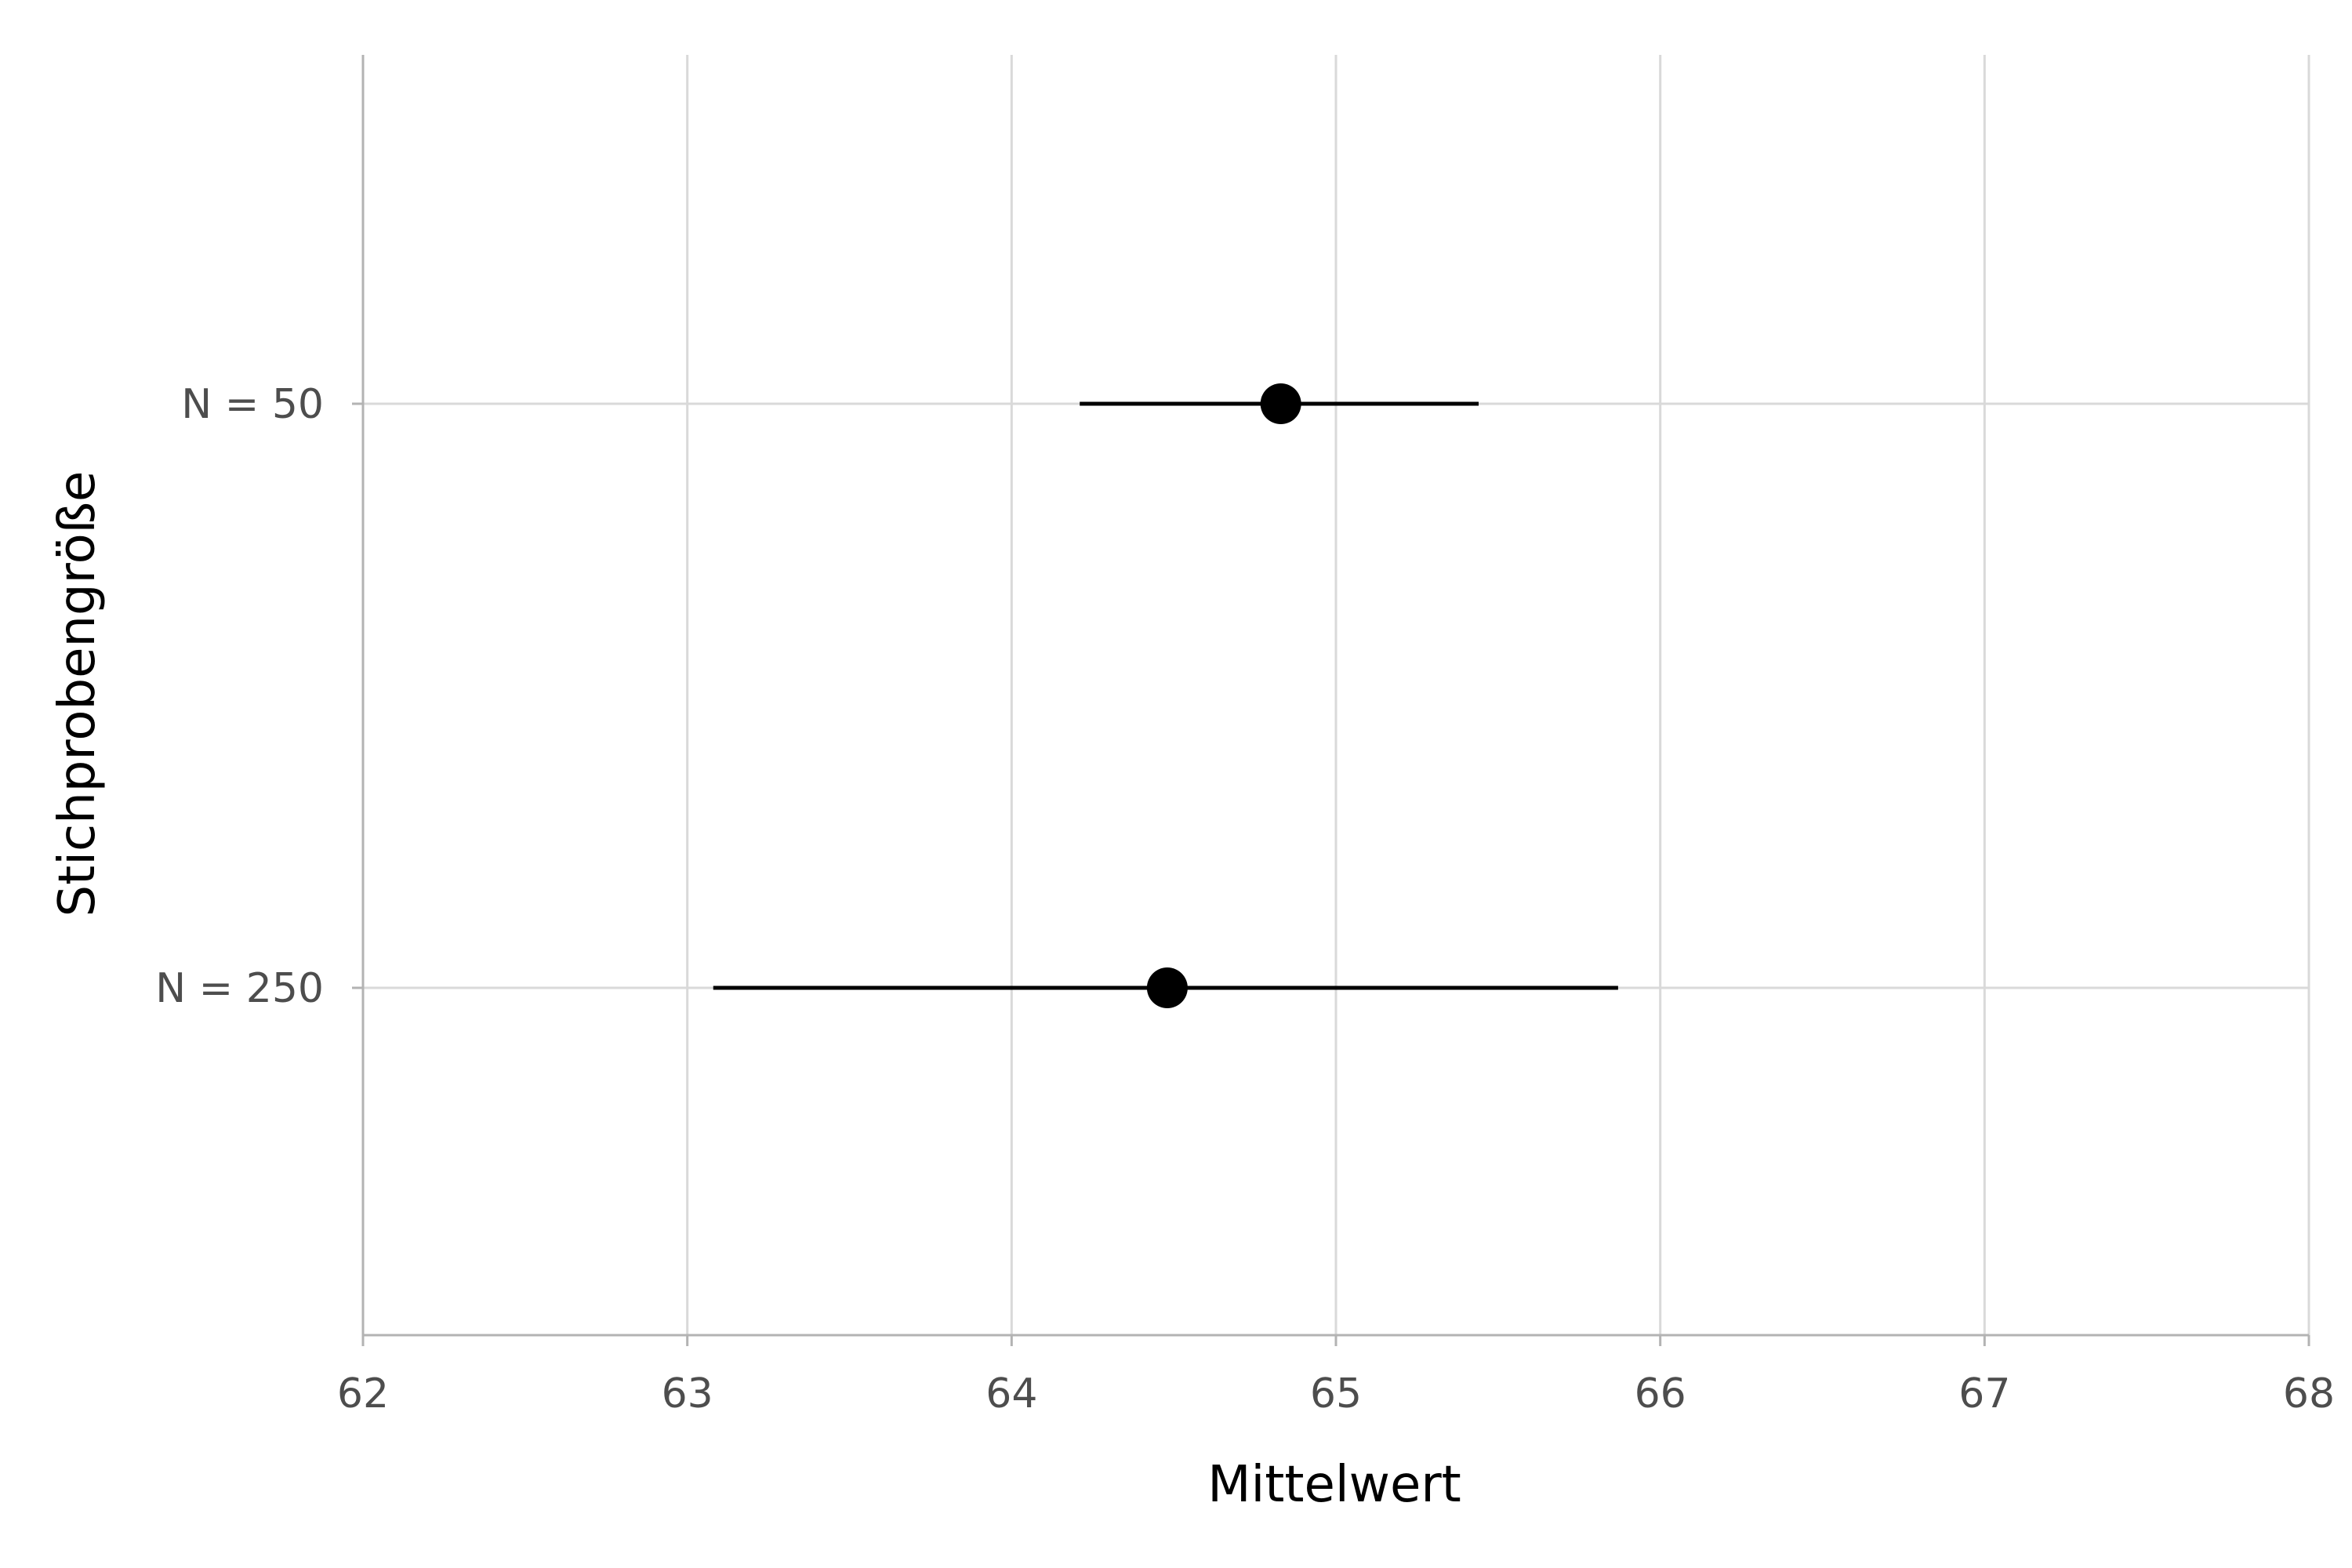 The height and width of the screenshot is (1568, 2352). I want to click on x-tick-label: 65, so click(1336, 1393).